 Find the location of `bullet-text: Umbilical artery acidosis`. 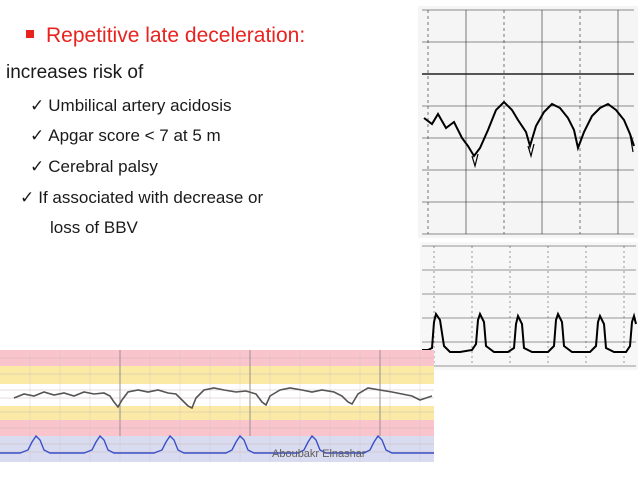

bullet-text: Umbilical artery acidosis is located at coordinates (140, 105).